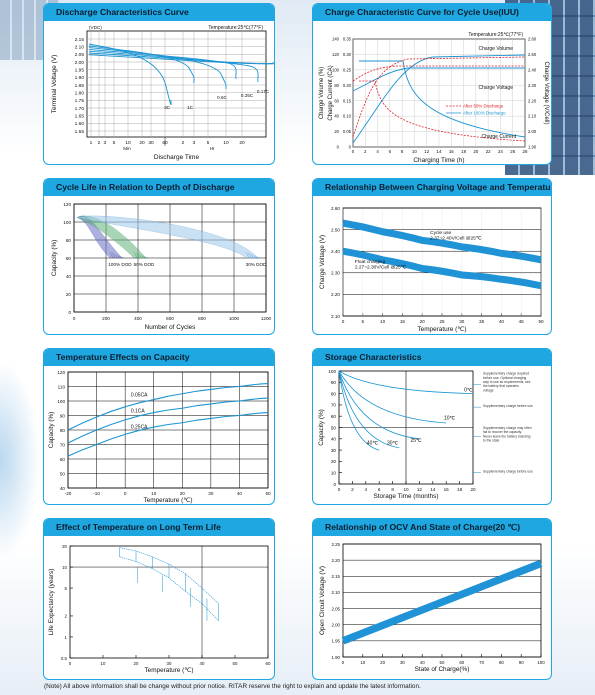 Image resolution: width=595 pixels, height=695 pixels. Describe the element at coordinates (138, 318) in the screenshot. I see `x-tick-label: 400` at that location.